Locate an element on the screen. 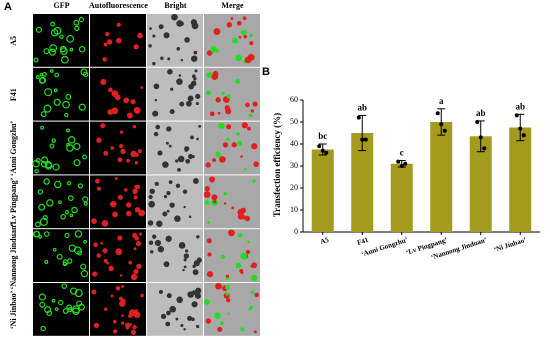 The image size is (550, 337). significance-letter: ab is located at coordinates (481, 113).